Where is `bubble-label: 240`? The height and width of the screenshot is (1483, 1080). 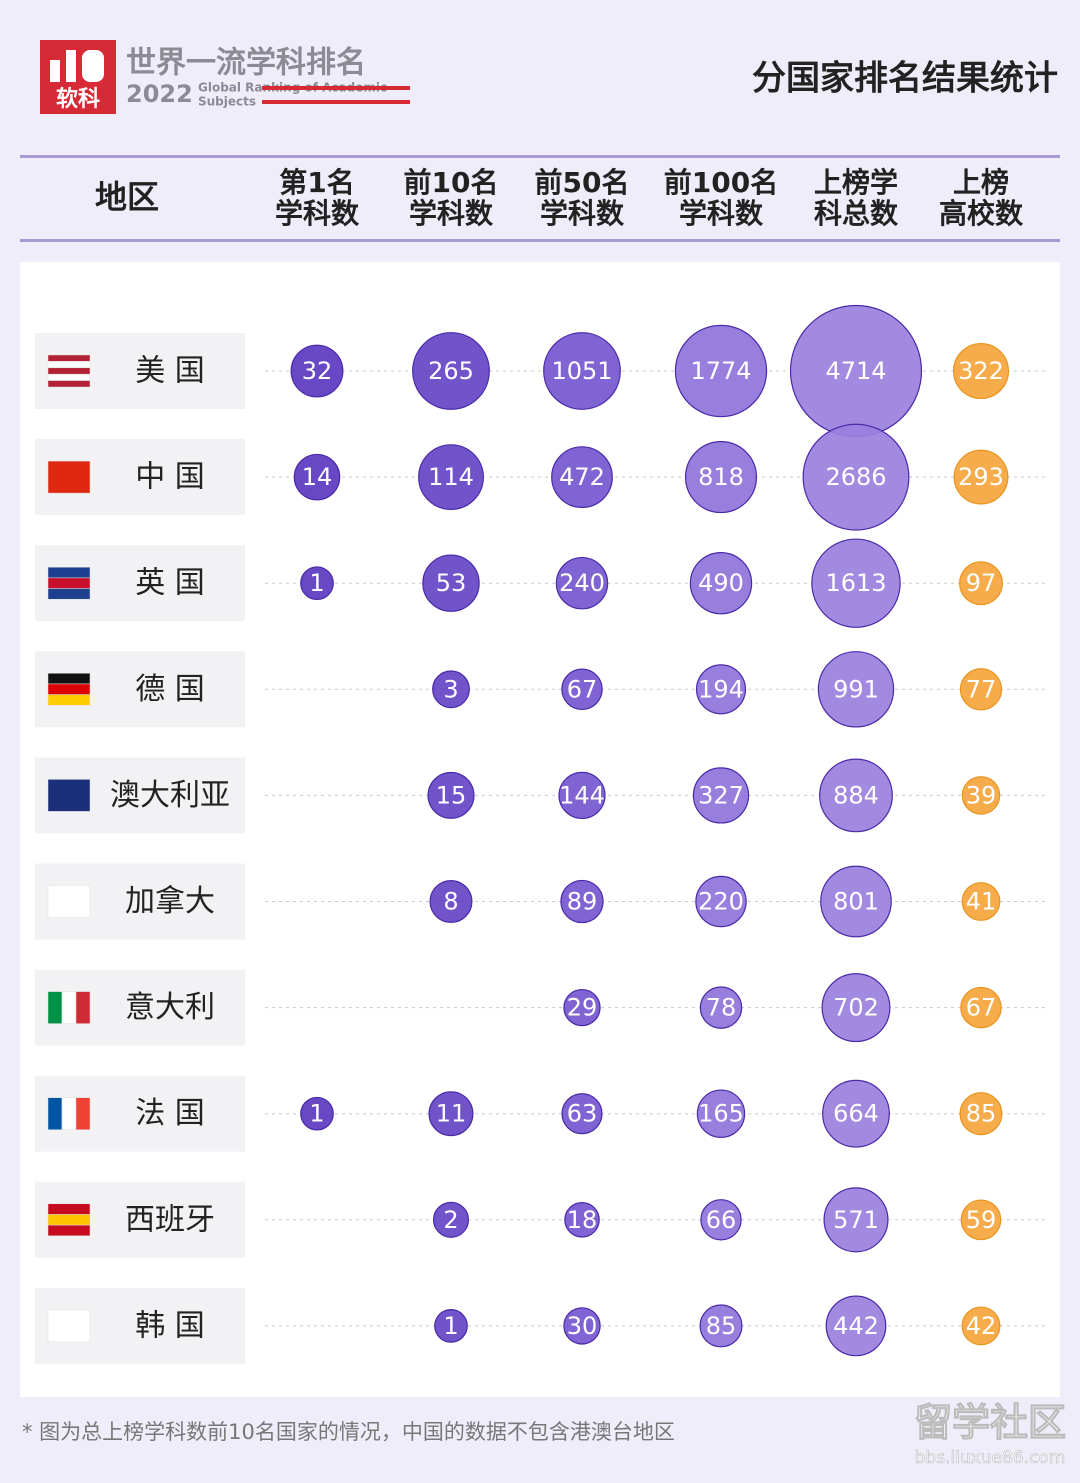
bubble-label: 240 is located at coordinates (582, 583).